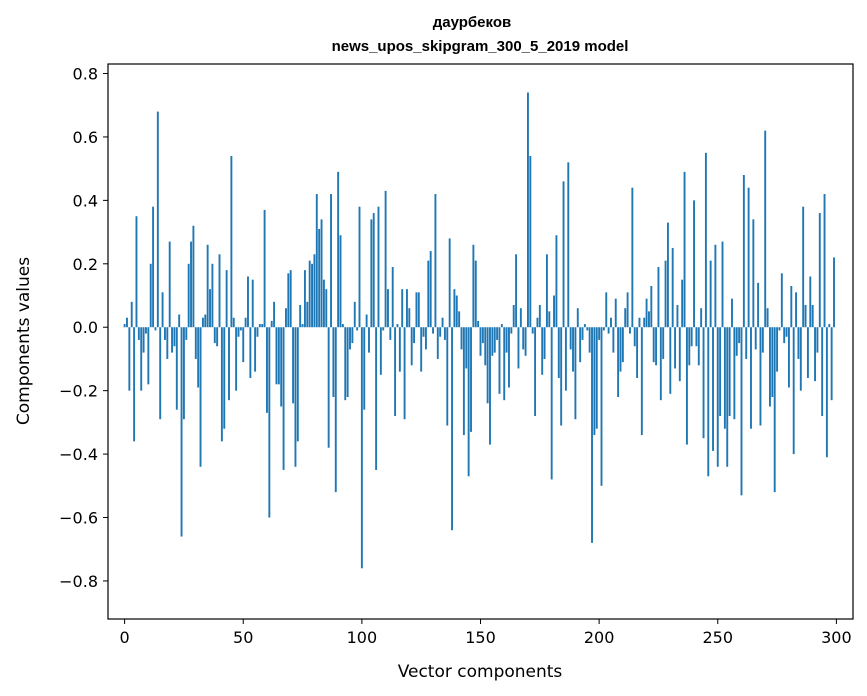 This screenshot has width=867, height=696. I want to click on y-tick-label-2: −0.4, so click(78, 454).